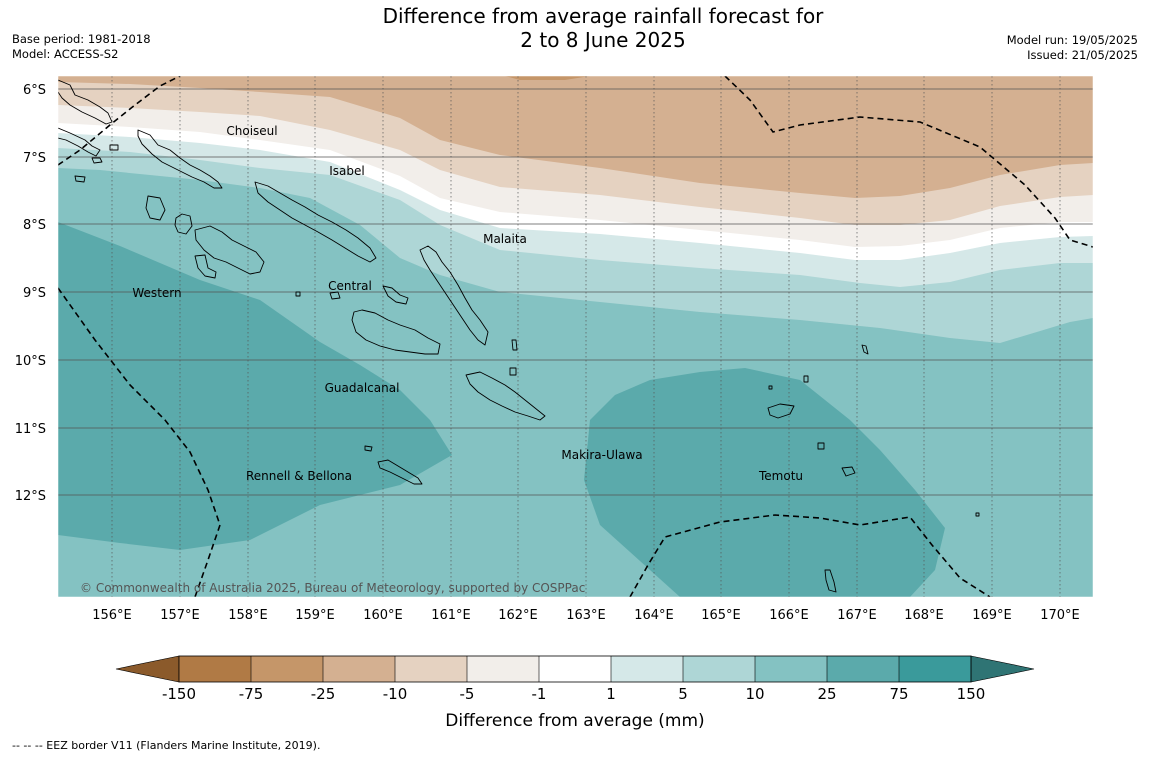  I want to click on coastline-new-georgia, so click(205, 237).